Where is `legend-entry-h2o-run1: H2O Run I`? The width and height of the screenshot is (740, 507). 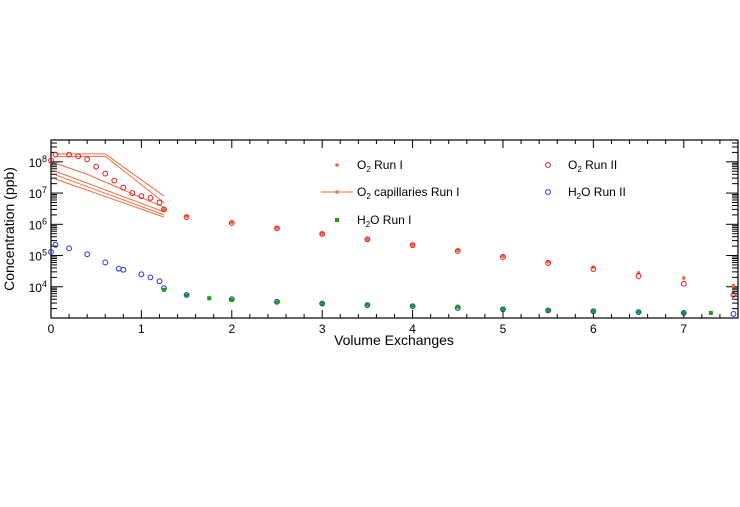 legend-entry-h2o-run1: H2O Run I is located at coordinates (373, 221).